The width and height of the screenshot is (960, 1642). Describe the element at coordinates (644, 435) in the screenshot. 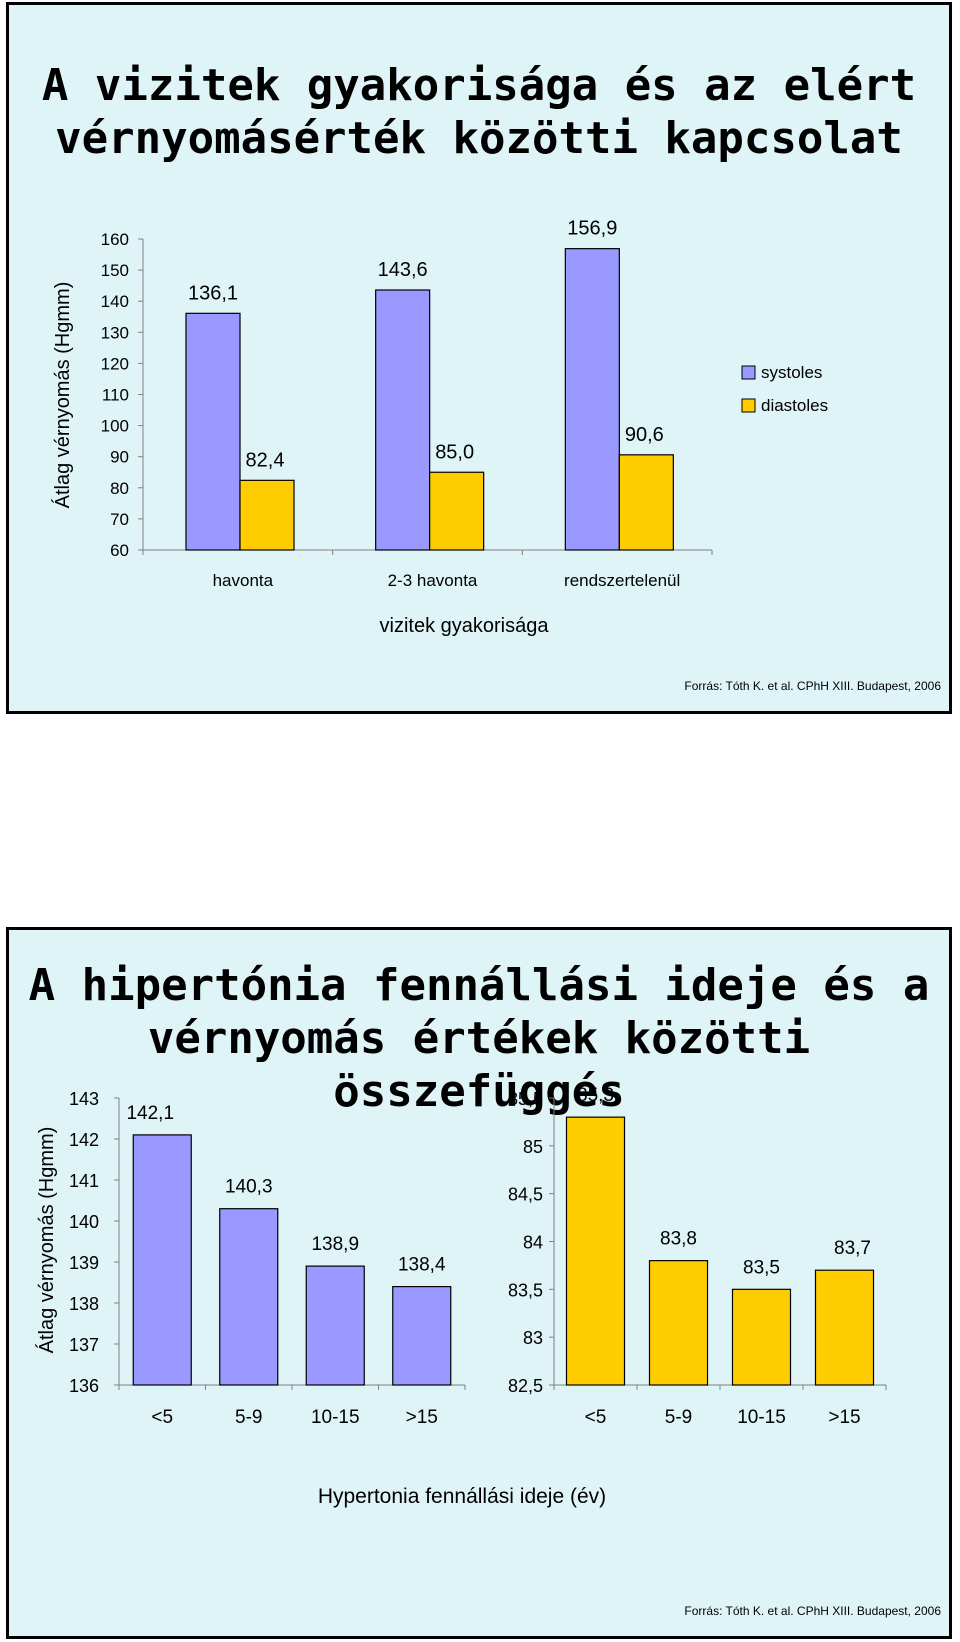

I see `data-label: 90,6` at that location.